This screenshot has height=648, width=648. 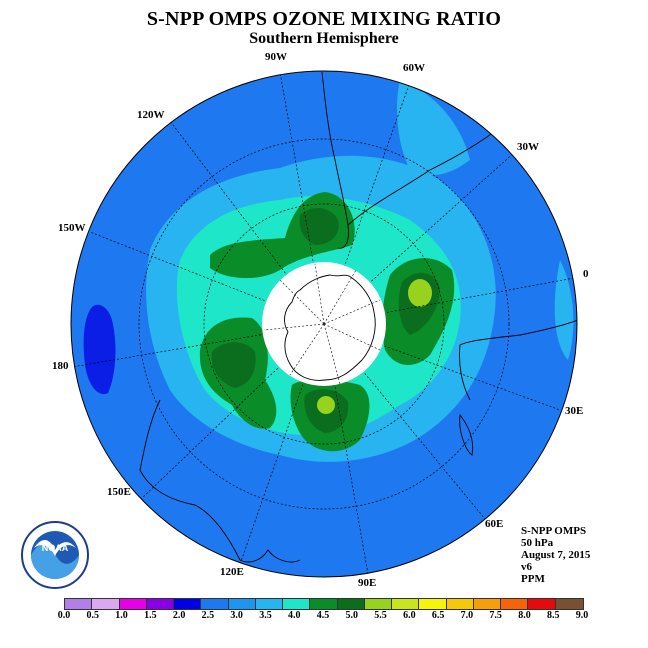 I want to click on colorbar-tick-label: 2.5, so click(x=208, y=615).